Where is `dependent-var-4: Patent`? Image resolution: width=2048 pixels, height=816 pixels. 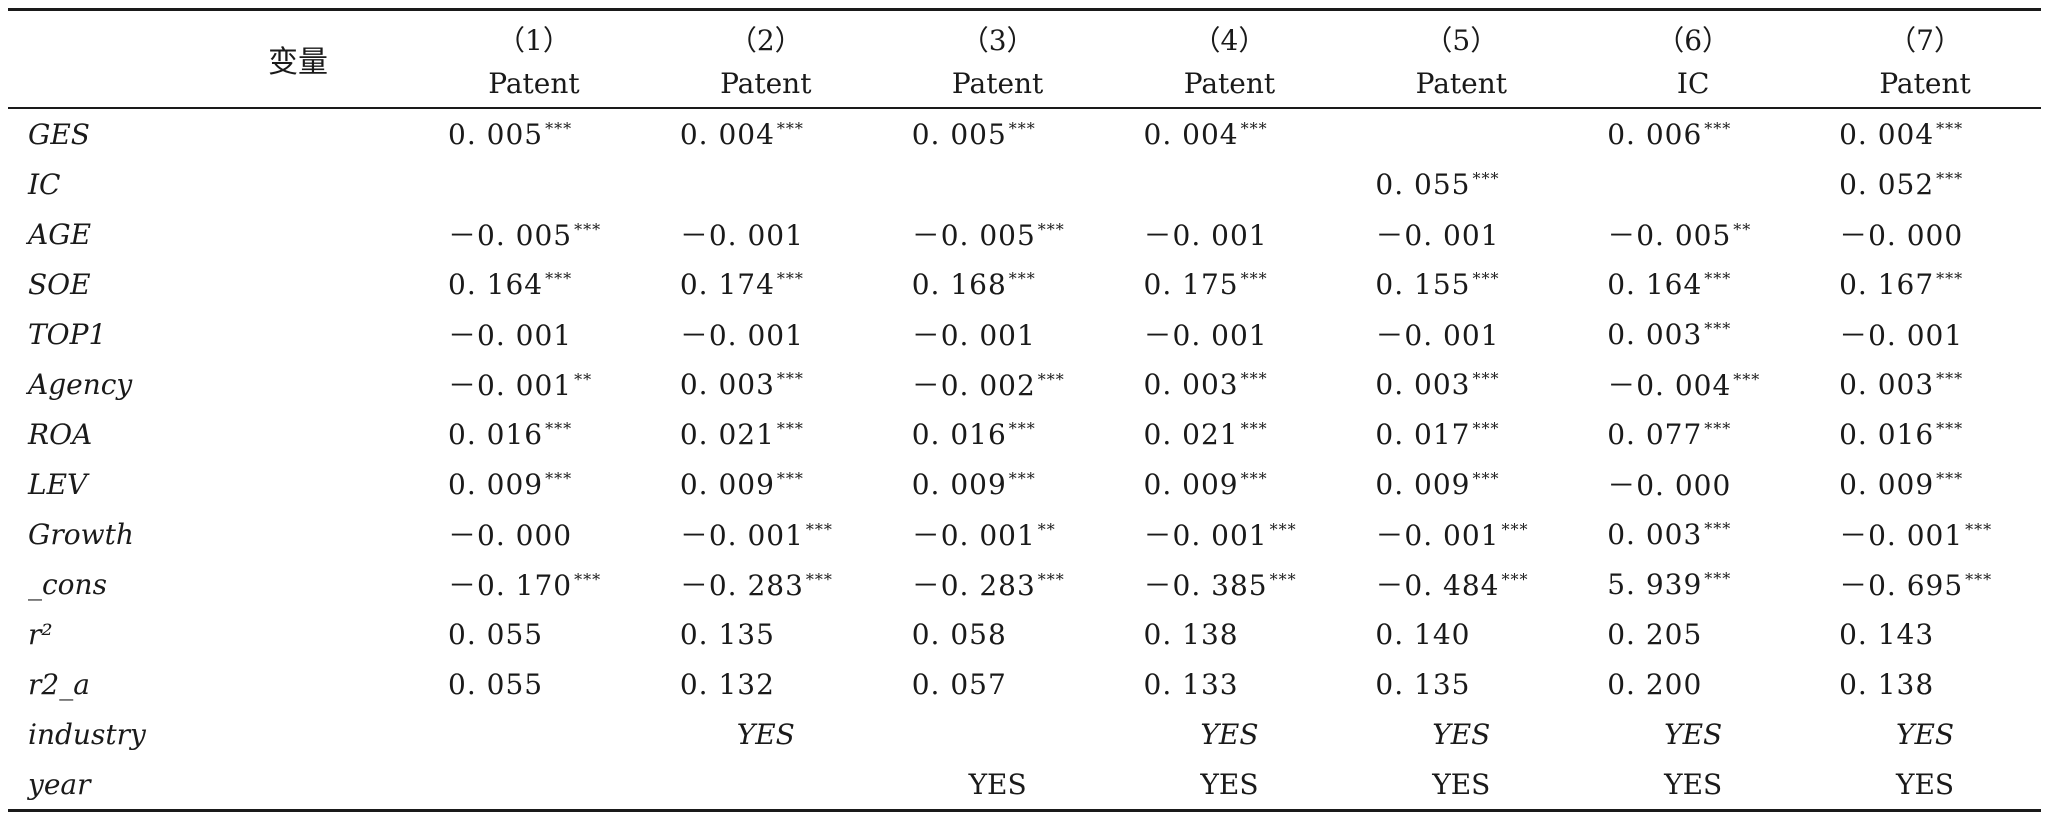 dependent-var-4: Patent is located at coordinates (1229, 83).